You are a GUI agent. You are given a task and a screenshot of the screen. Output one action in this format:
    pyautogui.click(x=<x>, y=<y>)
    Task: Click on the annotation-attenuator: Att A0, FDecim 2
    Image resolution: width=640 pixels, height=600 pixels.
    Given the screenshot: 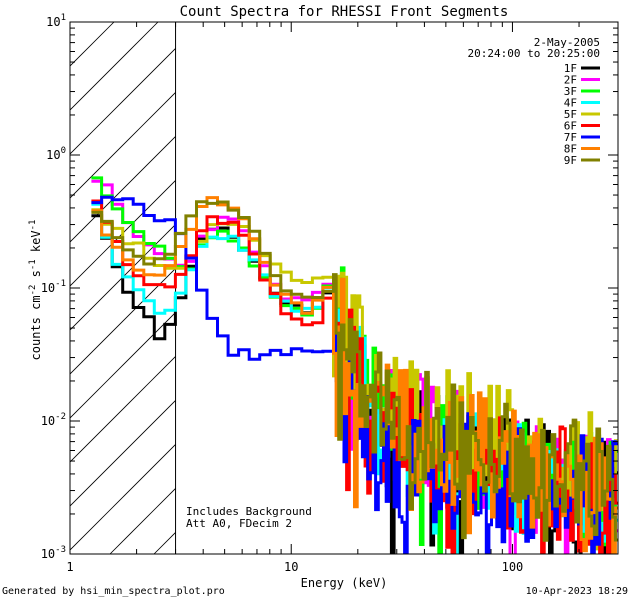 What is the action you would take?
    pyautogui.click(x=239, y=523)
    